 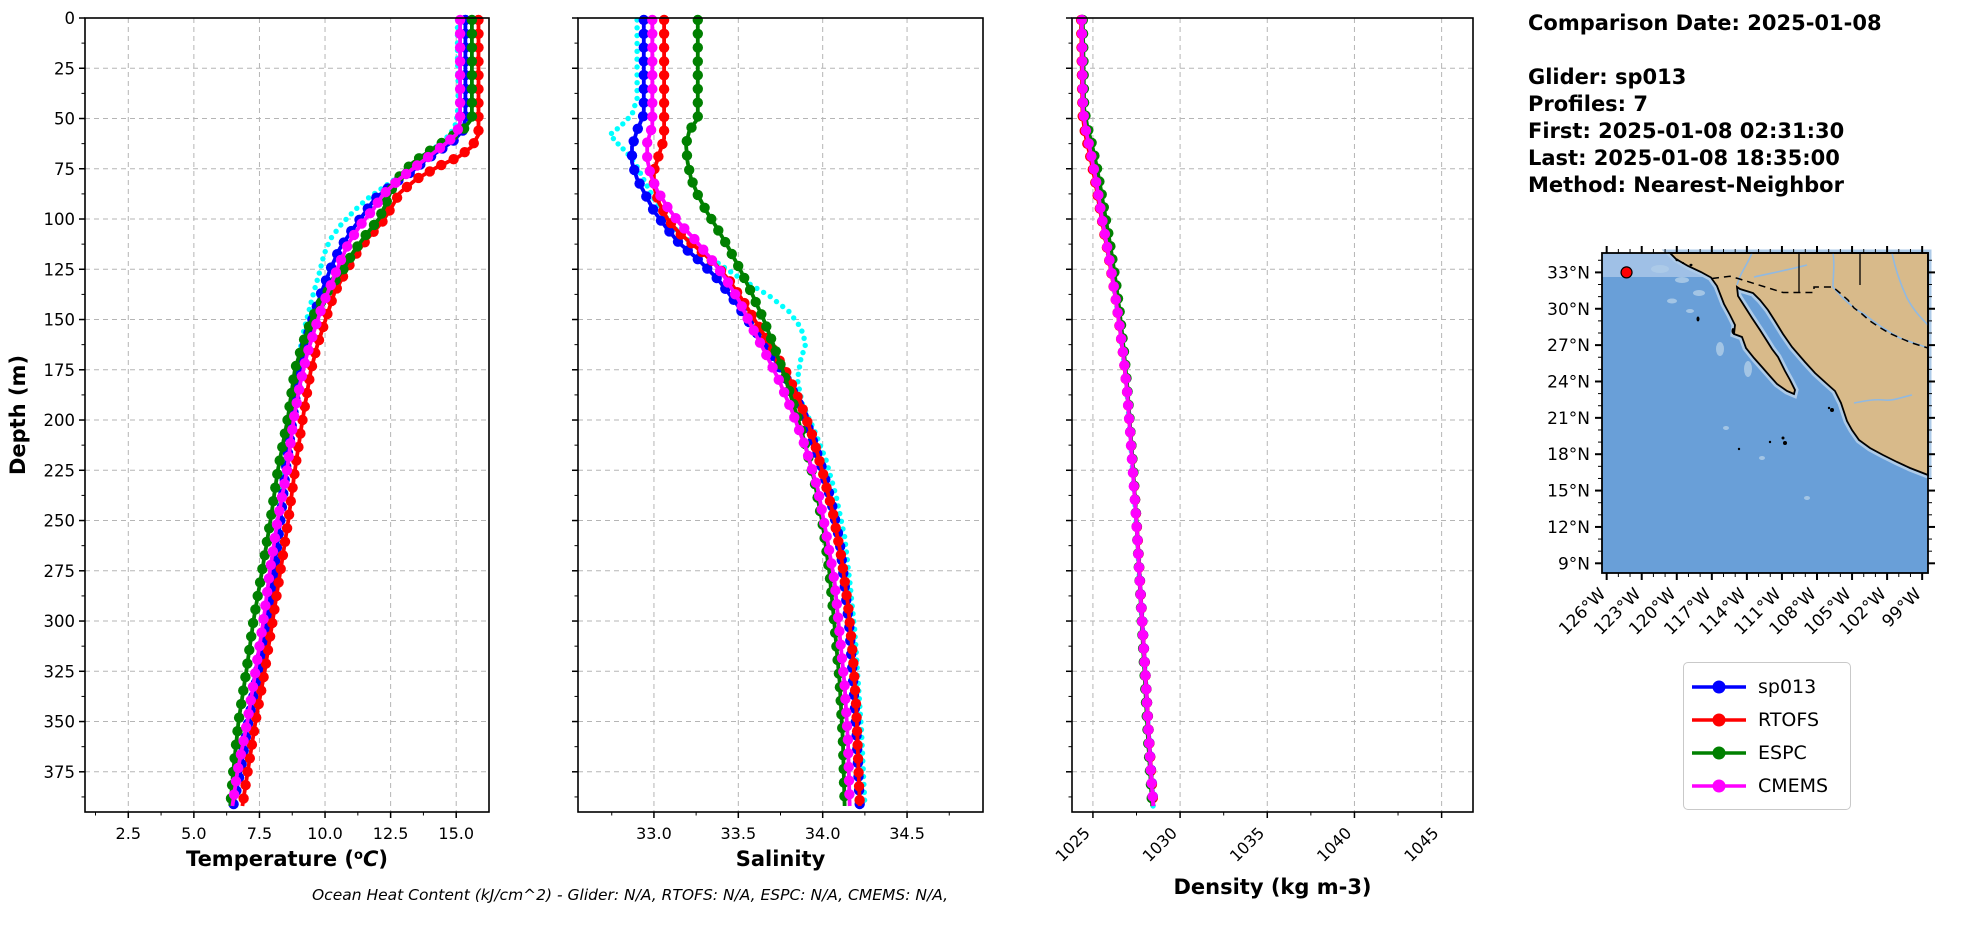 I want to click on svg-text: 12°N, so click(x=1568, y=528).